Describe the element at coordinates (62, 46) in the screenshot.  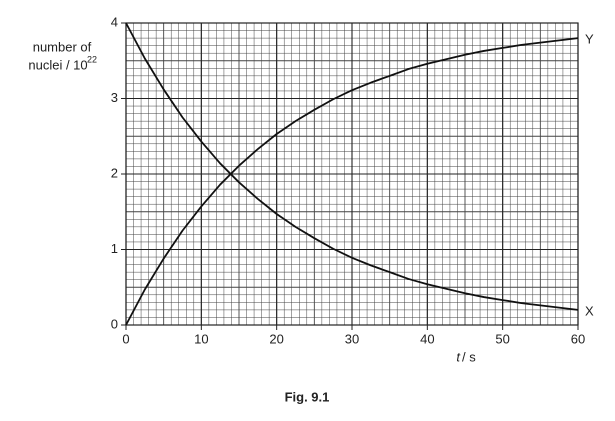
I see `y-label-line1: number of` at that location.